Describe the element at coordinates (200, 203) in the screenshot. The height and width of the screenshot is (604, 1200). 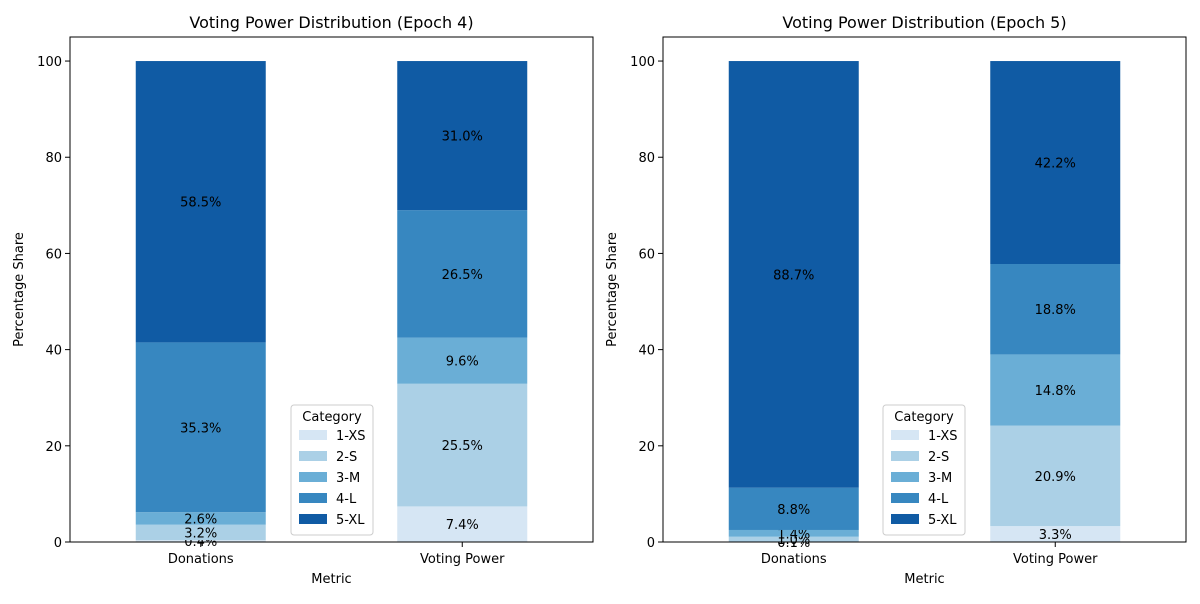
I see `bar-data-label: 58.5%` at that location.